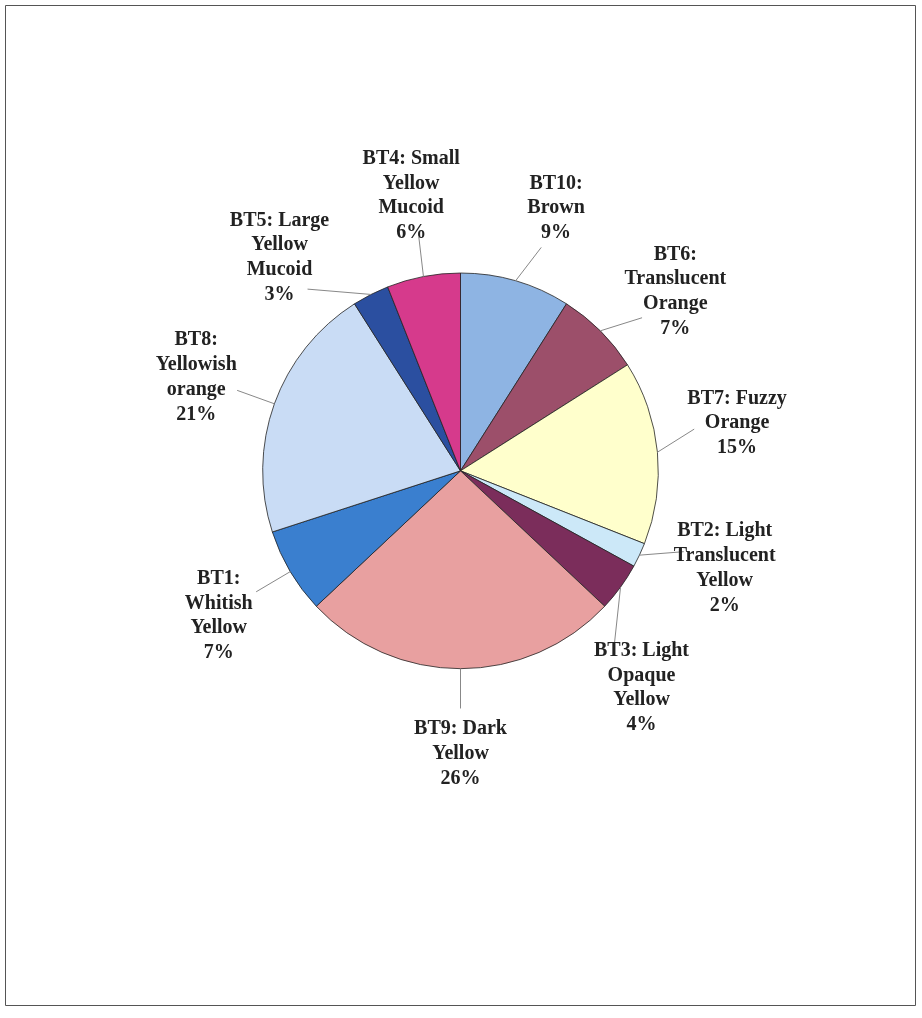  Describe the element at coordinates (675, 278) in the screenshot. I see `slice-label: BT6: Translucent Orange` at that location.